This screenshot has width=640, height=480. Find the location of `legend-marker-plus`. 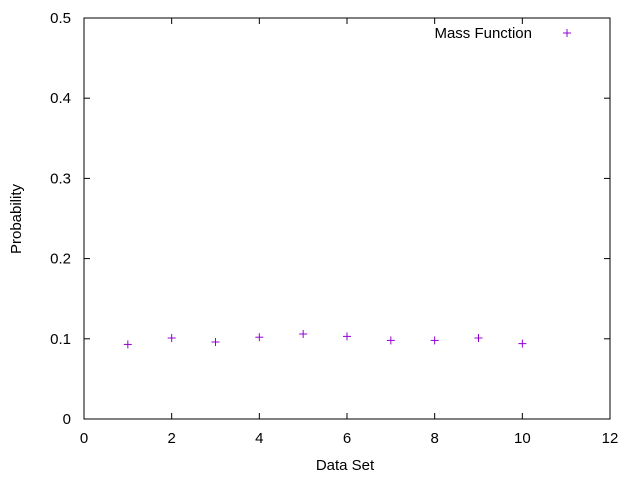

legend-marker-plus is located at coordinates (567, 33).